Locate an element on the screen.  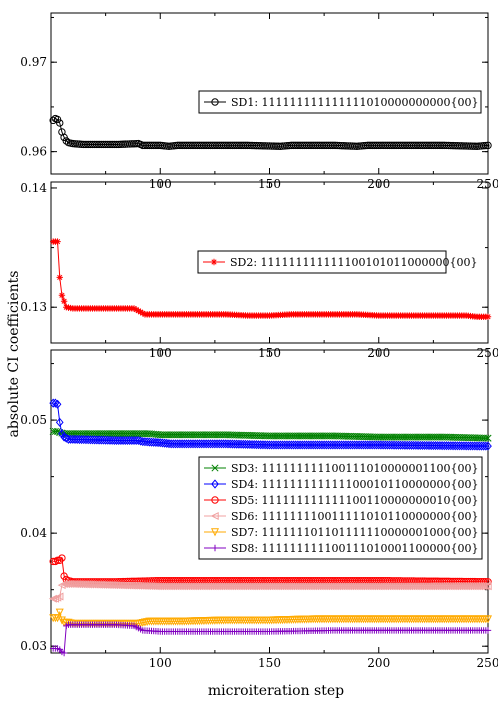
x-tick-label: 100 is located at coordinates (160, 663).